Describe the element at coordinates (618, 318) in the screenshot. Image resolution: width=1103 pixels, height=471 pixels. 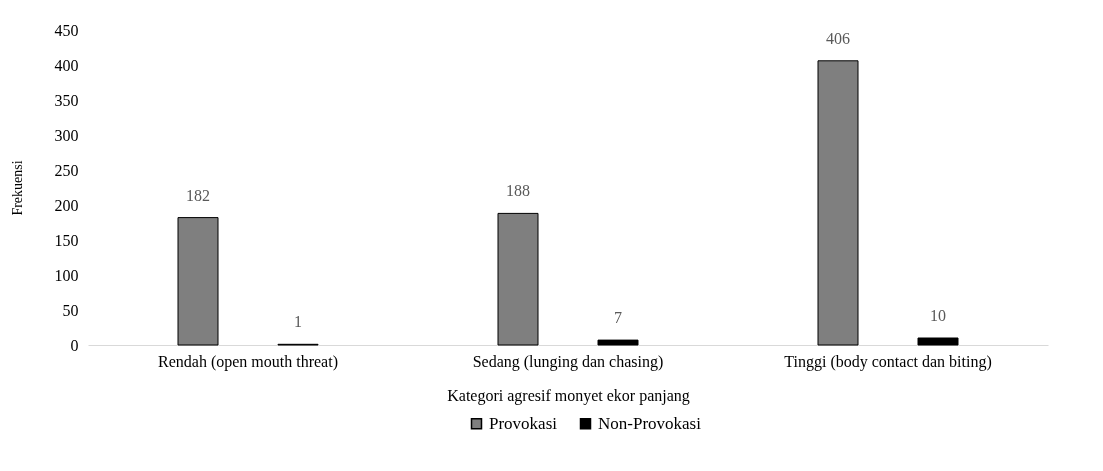
I see `data-label: 7` at that location.